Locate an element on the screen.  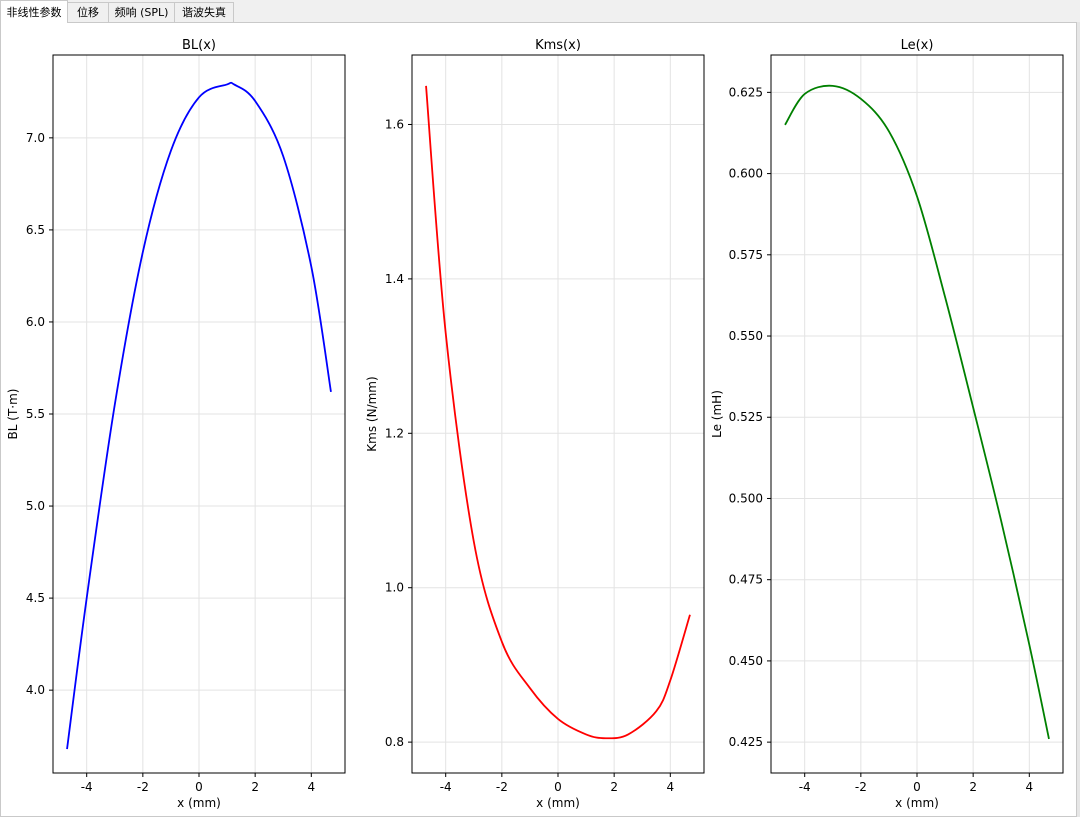
chart-1-ytick-label-5: 6.5 is located at coordinates (35, 230).